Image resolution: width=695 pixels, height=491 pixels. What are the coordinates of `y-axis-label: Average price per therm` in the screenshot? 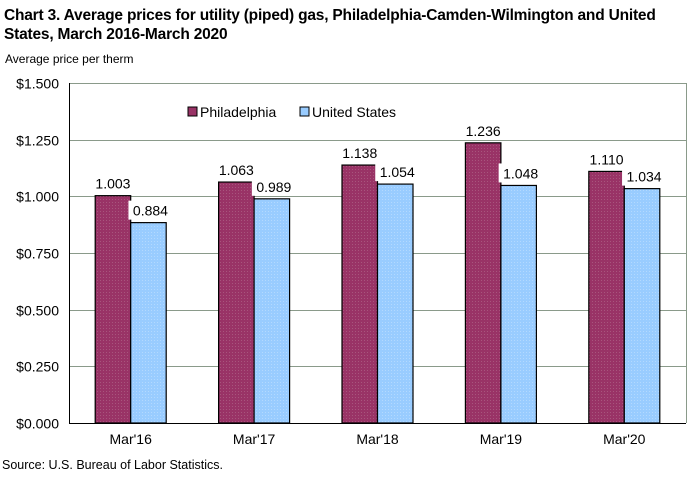 It's located at (69, 59).